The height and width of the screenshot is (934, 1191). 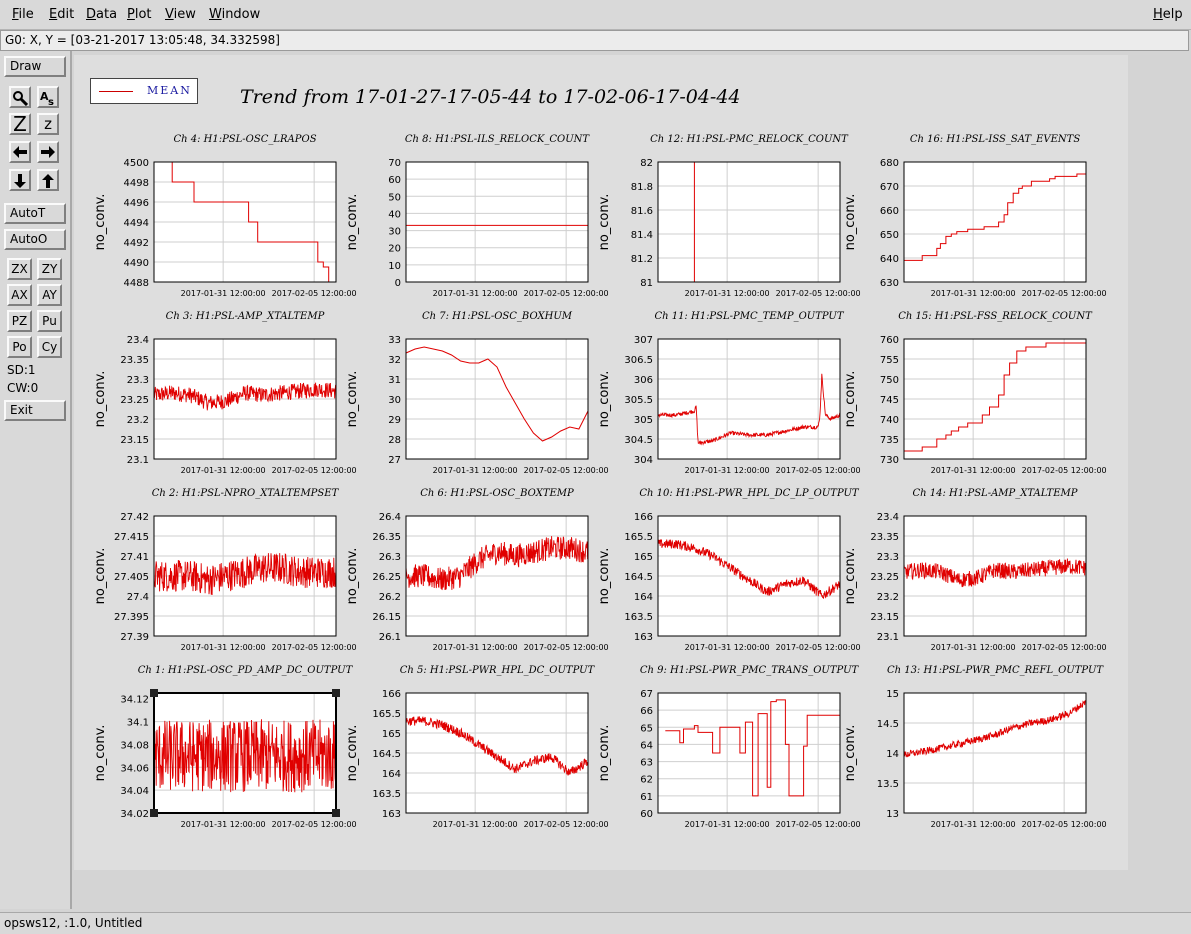 I want to click on menu-view: View, so click(x=180, y=14).